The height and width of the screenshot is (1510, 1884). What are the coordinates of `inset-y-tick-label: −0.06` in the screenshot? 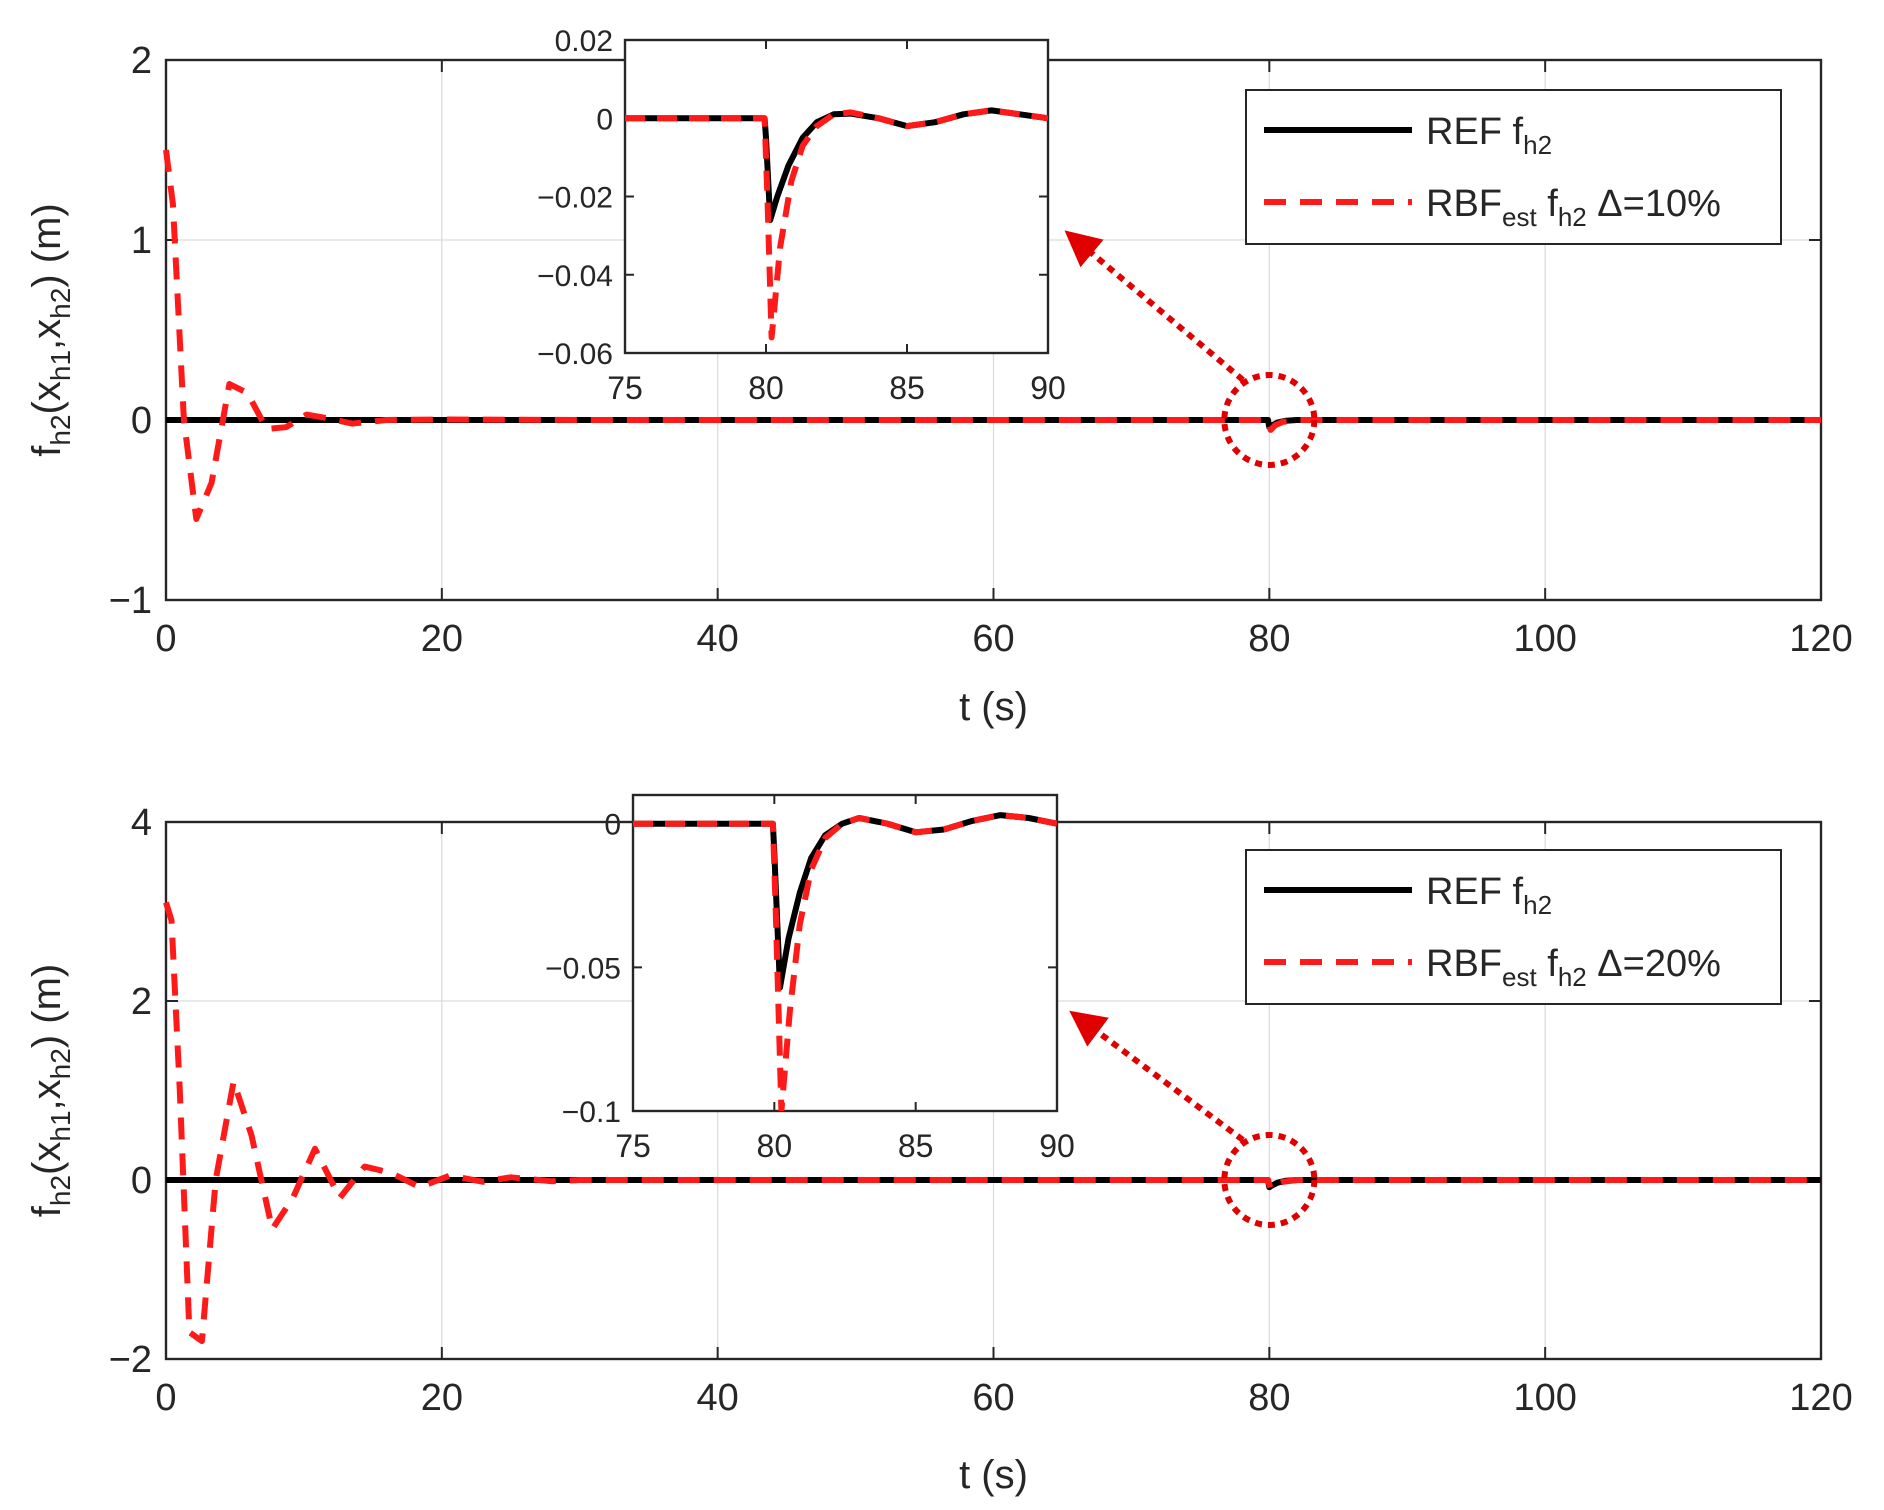 It's located at (575, 354).